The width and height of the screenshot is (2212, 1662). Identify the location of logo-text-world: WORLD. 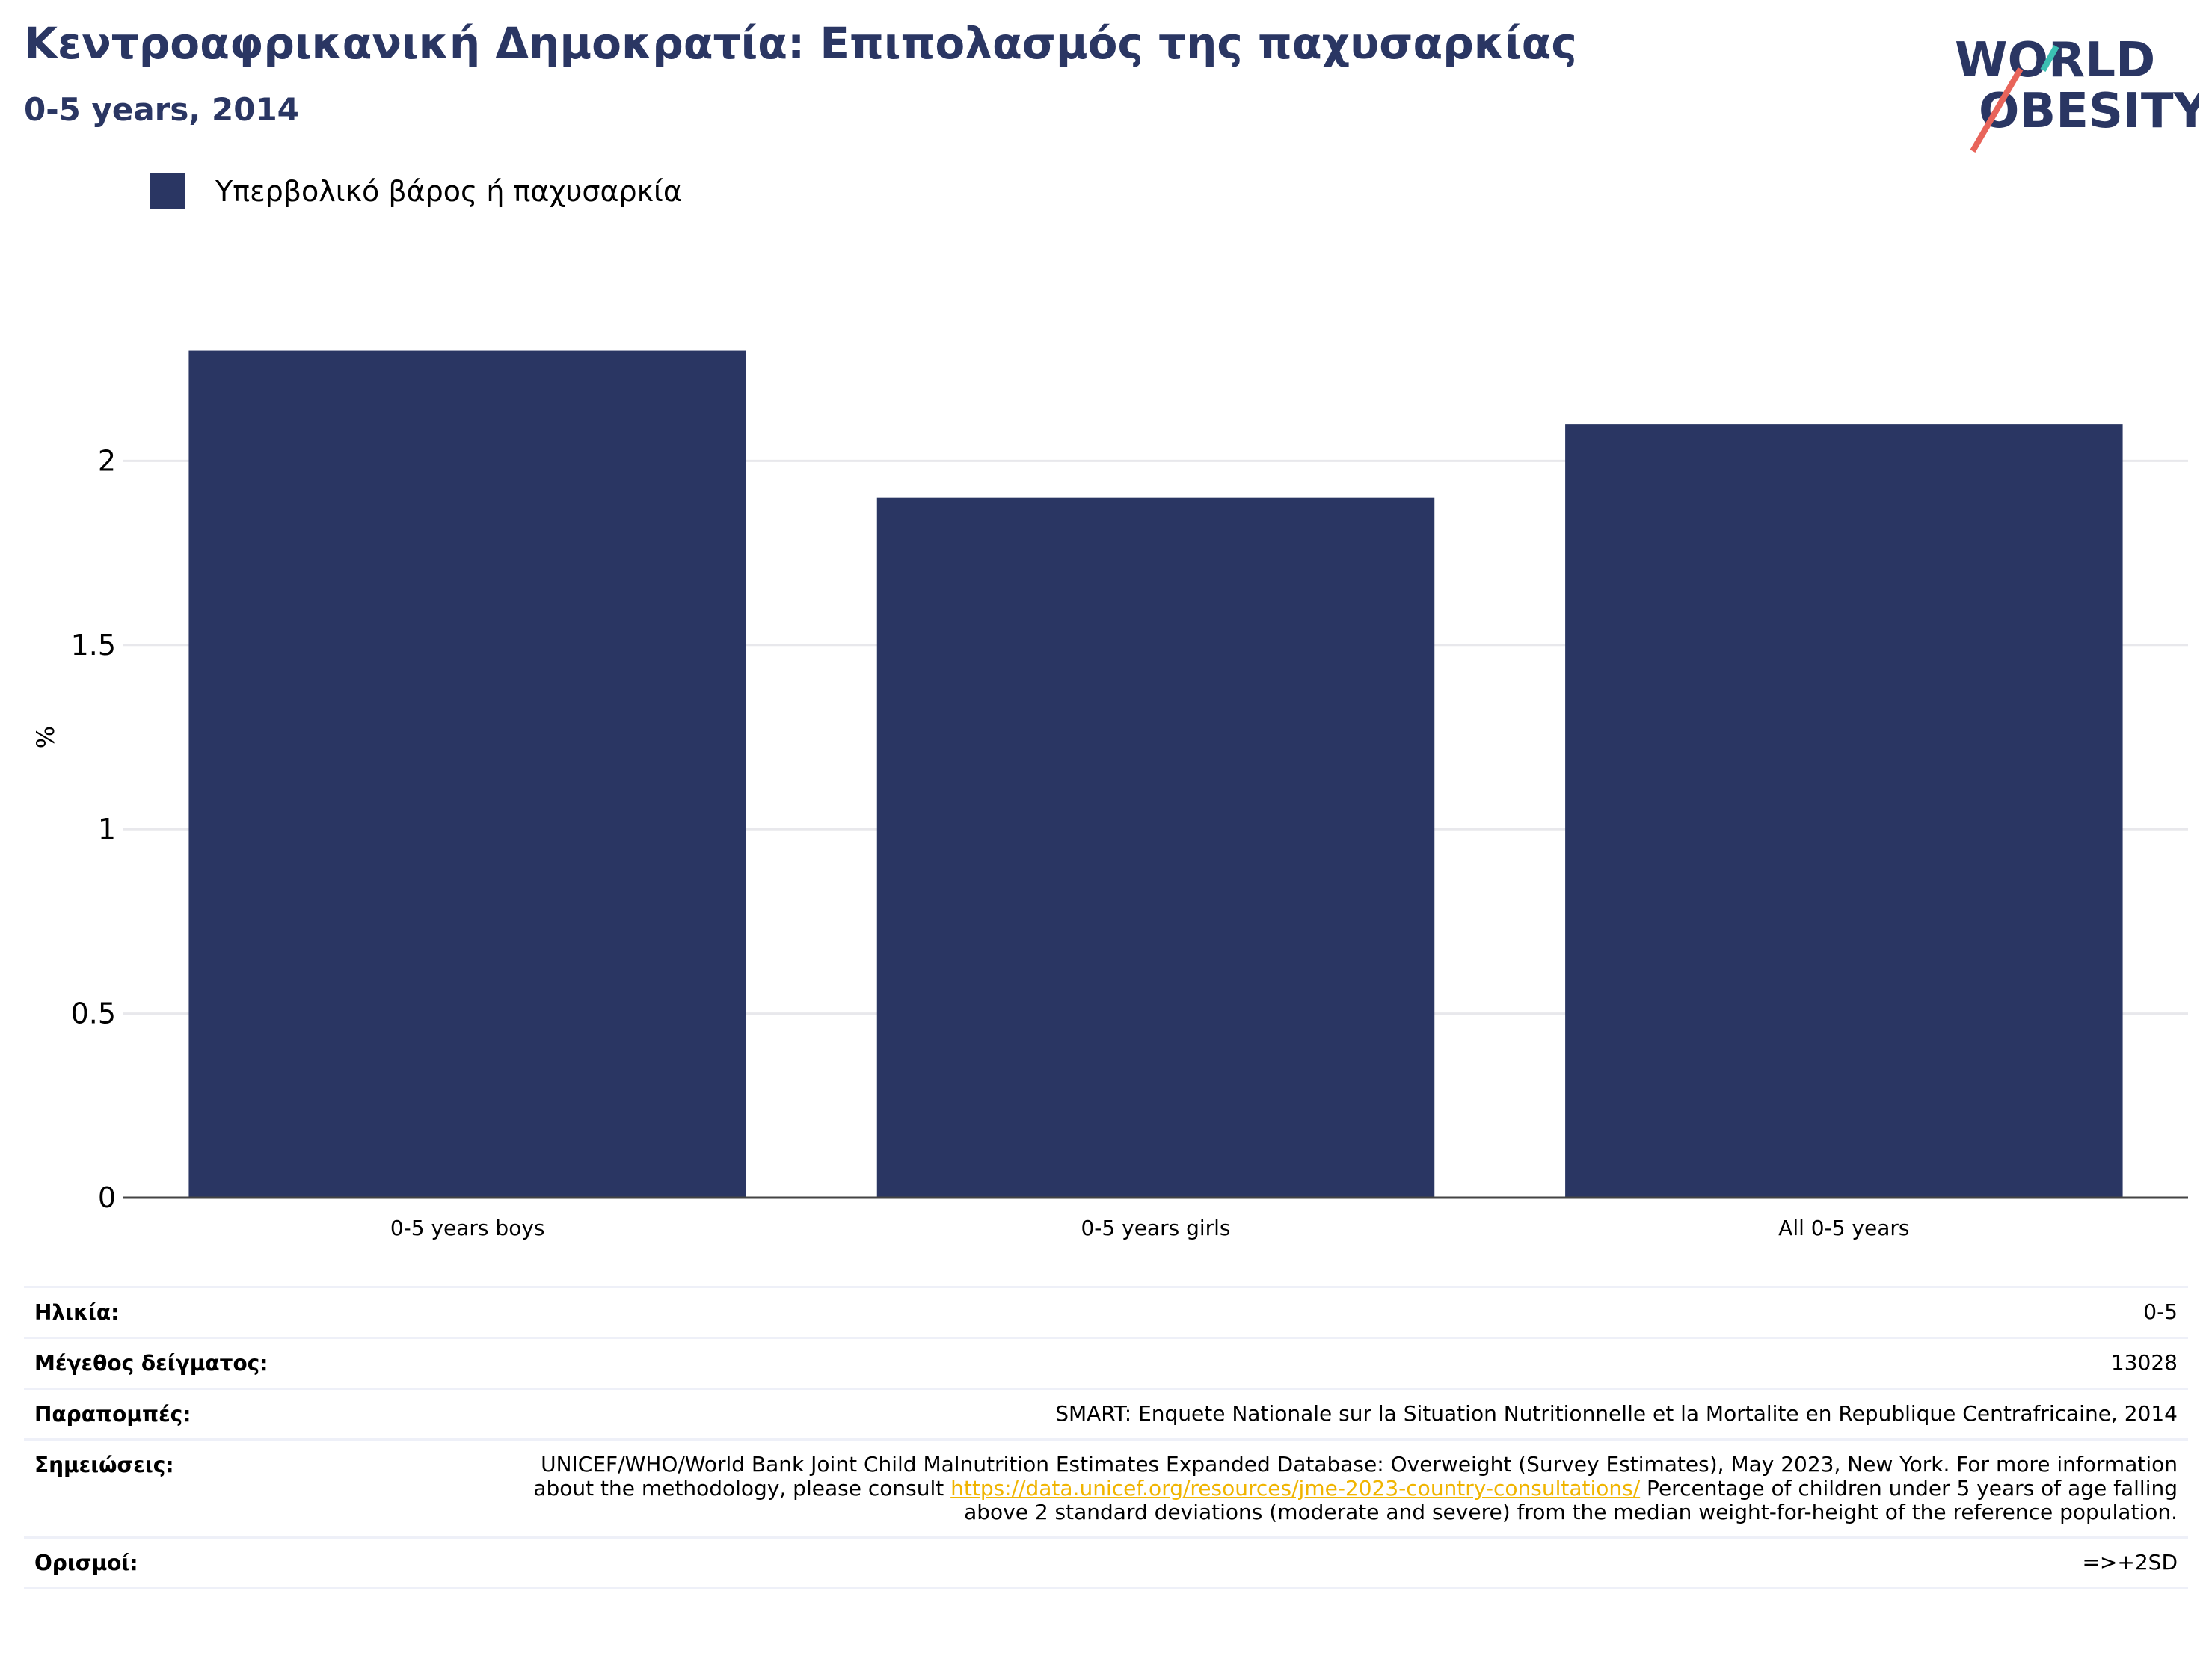
(2055, 60).